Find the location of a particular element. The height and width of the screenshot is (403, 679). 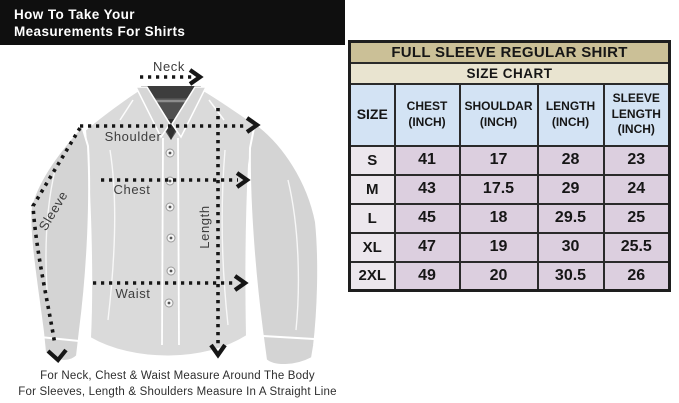

table-row: M 43 17.5 29 24 is located at coordinates (509, 189).